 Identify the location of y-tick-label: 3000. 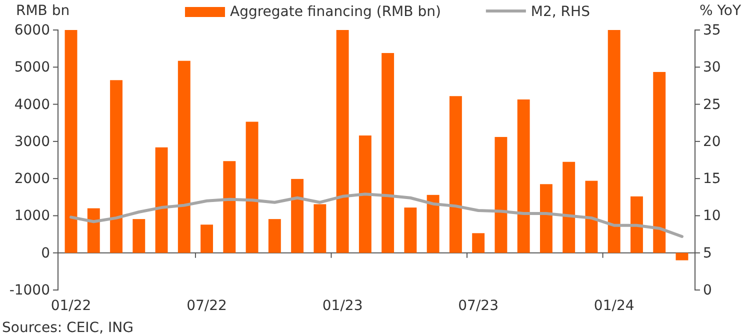
(32, 142).